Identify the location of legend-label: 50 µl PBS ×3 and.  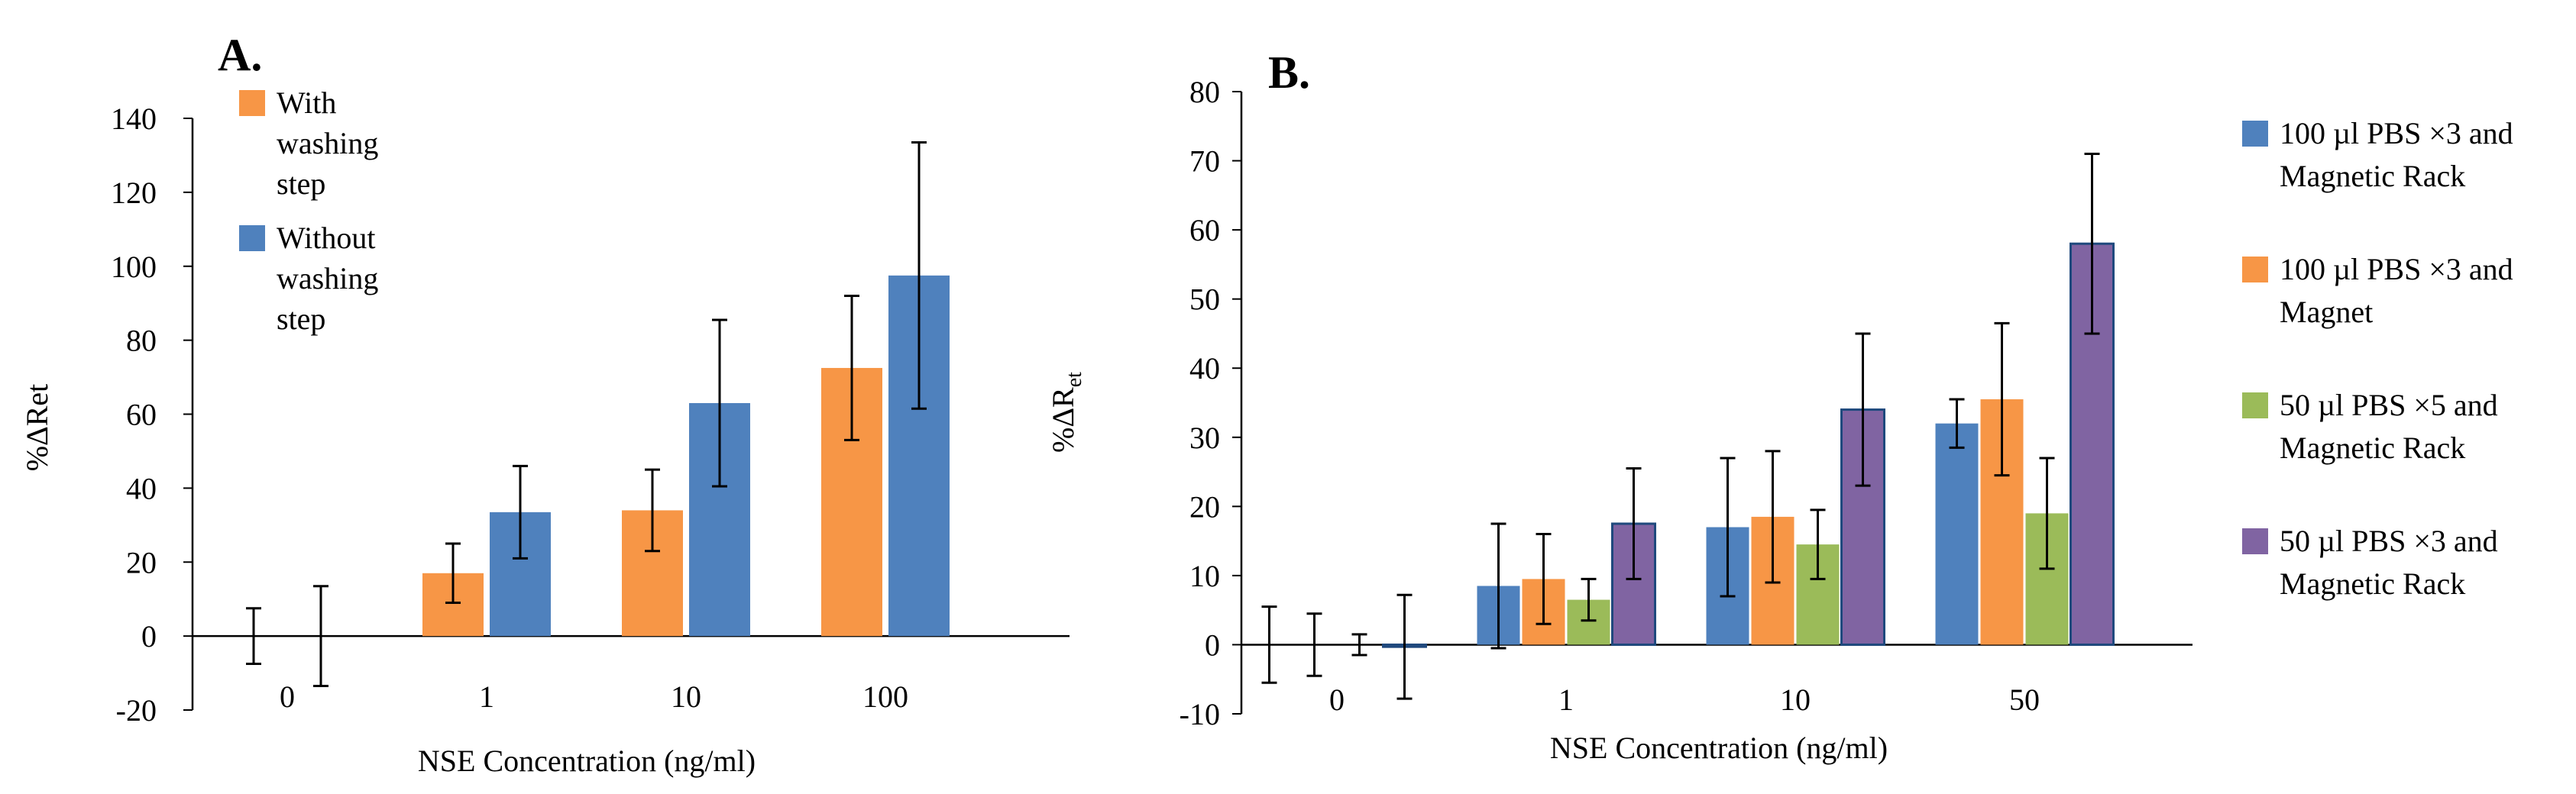
(2389, 541).